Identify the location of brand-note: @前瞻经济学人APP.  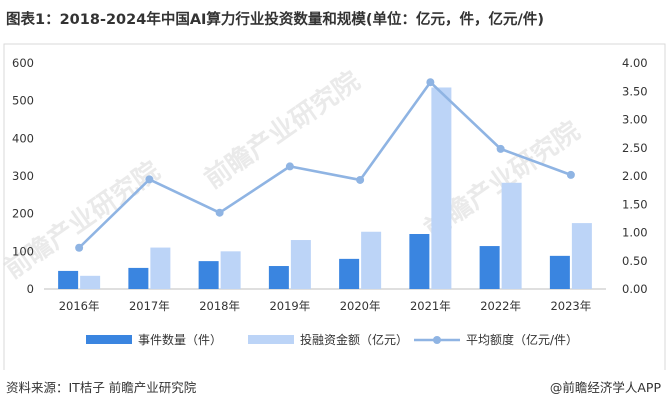
(605, 387).